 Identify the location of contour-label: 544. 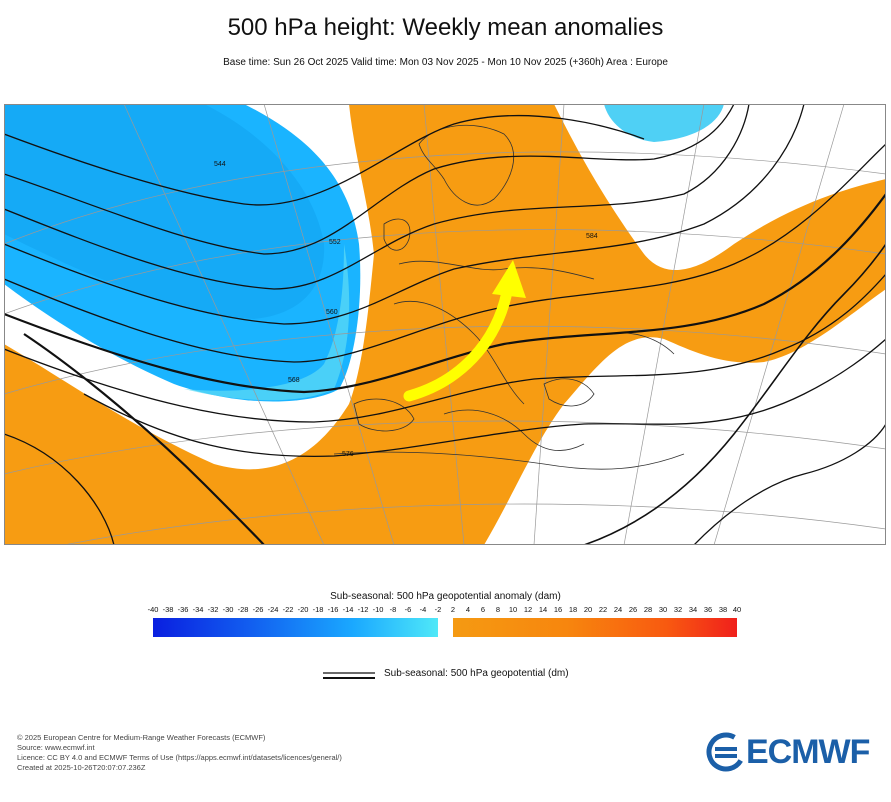
(220, 164).